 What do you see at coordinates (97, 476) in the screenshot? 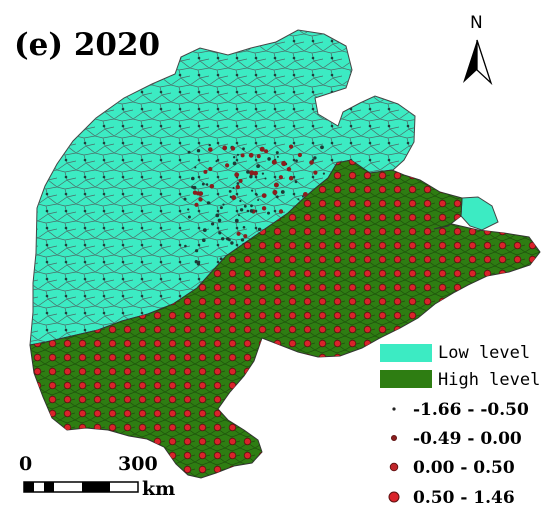
I see `scale-bar: 0 300 km` at bounding box center [97, 476].